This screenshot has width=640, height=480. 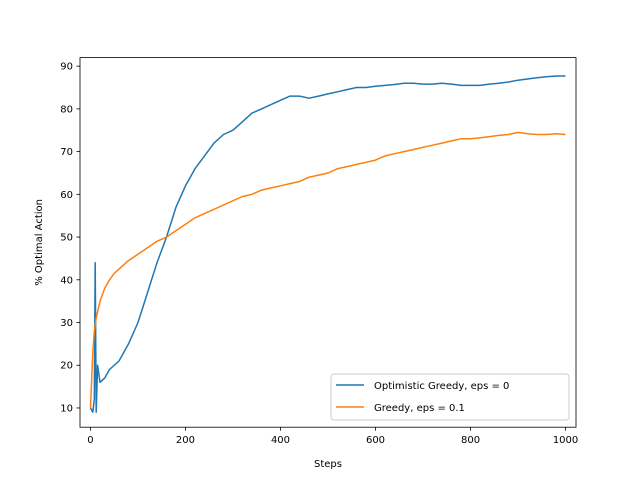 What do you see at coordinates (375, 440) in the screenshot?
I see `x-tick-label: 600` at bounding box center [375, 440].